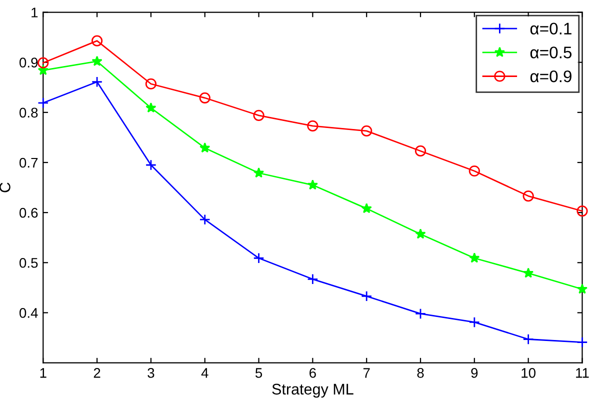 The width and height of the screenshot is (599, 409). I want to click on x-tick-label: 8, so click(420, 373).